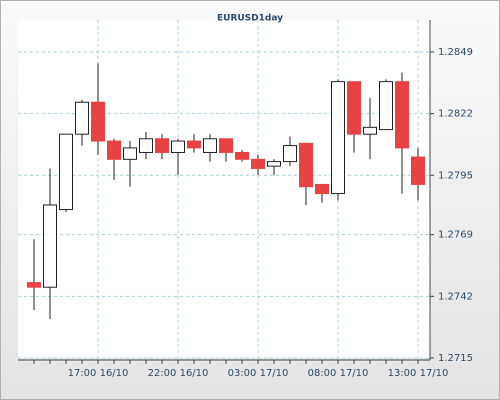 This screenshot has height=400, width=500. What do you see at coordinates (178, 373) in the screenshot?
I see `x-tick-label: 22:00 16/10` at bounding box center [178, 373].